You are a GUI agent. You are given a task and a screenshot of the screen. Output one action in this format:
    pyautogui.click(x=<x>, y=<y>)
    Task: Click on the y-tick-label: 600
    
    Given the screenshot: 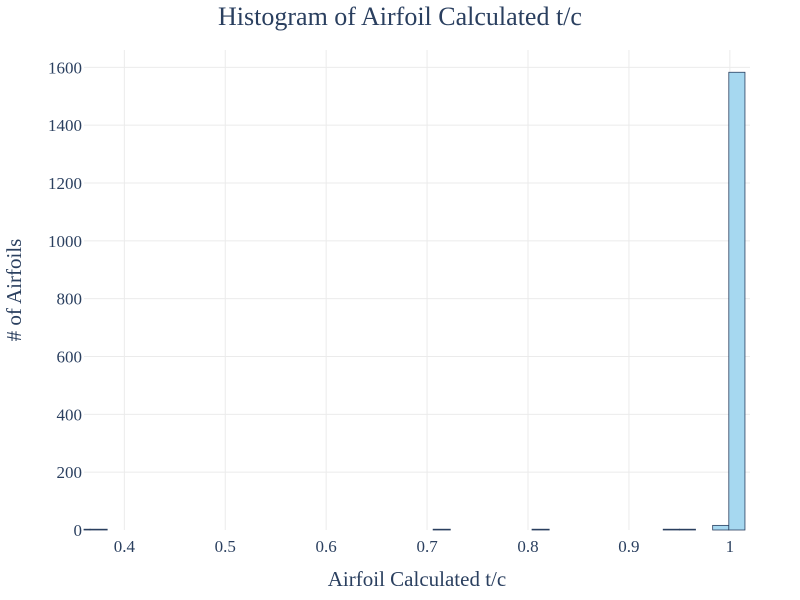 What is the action you would take?
    pyautogui.click(x=70, y=357)
    